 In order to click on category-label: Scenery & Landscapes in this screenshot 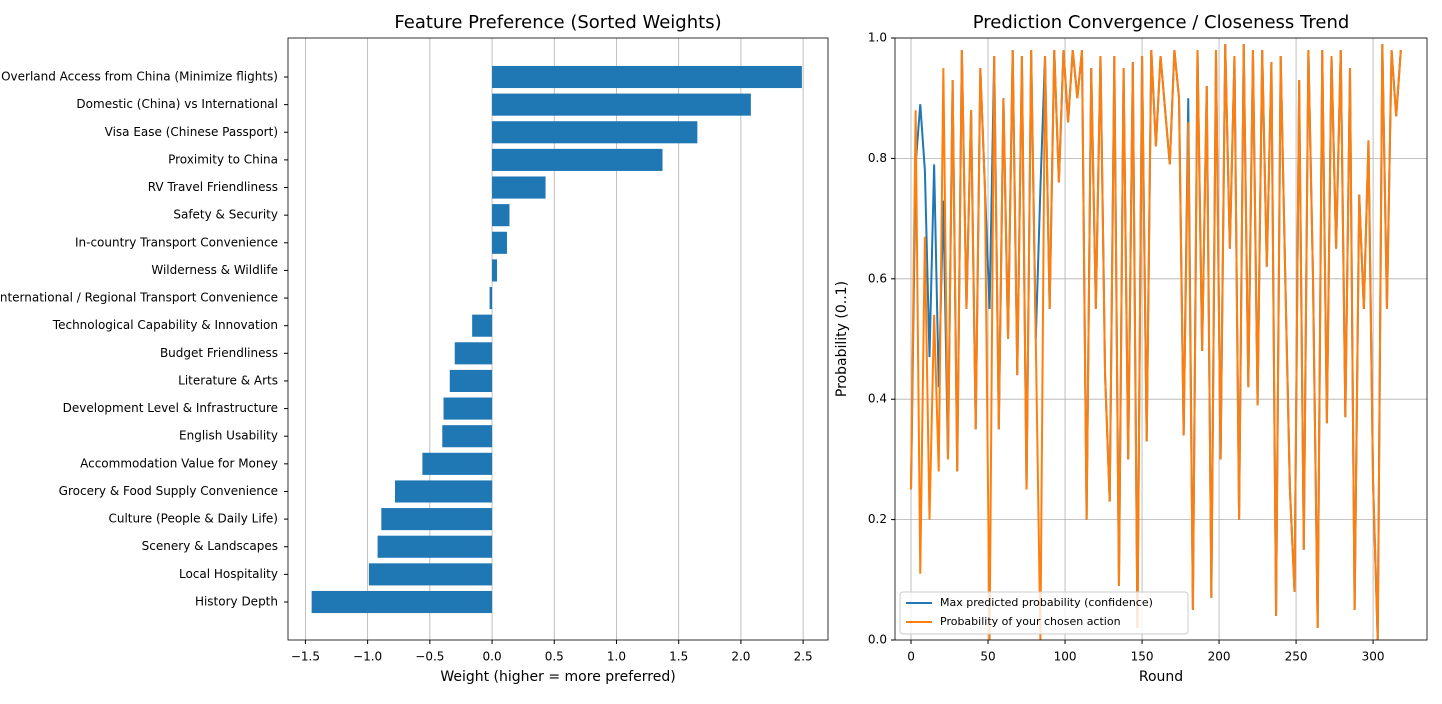, I will do `click(210, 546)`.